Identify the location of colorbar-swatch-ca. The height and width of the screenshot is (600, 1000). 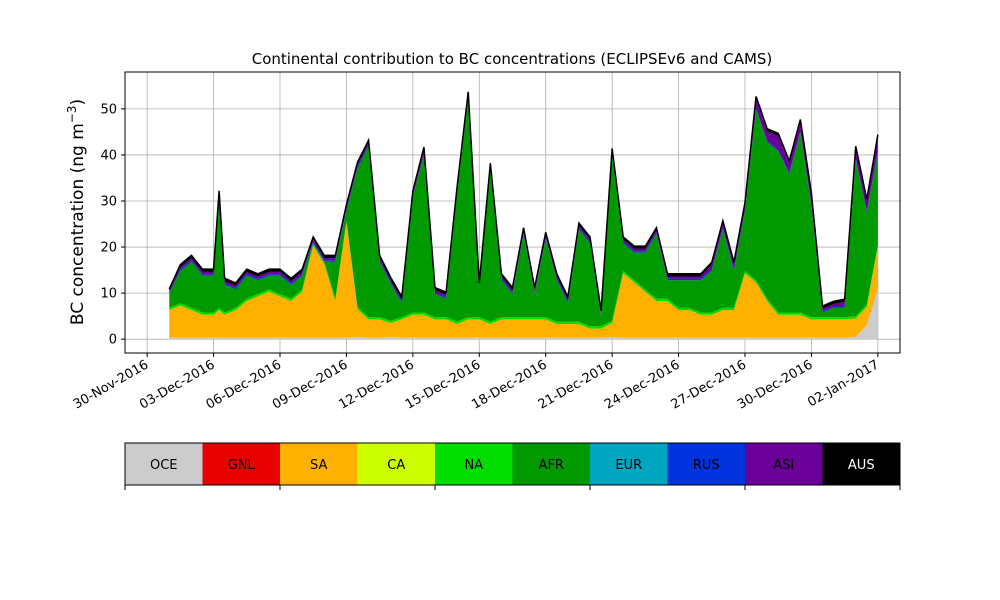
(396, 464).